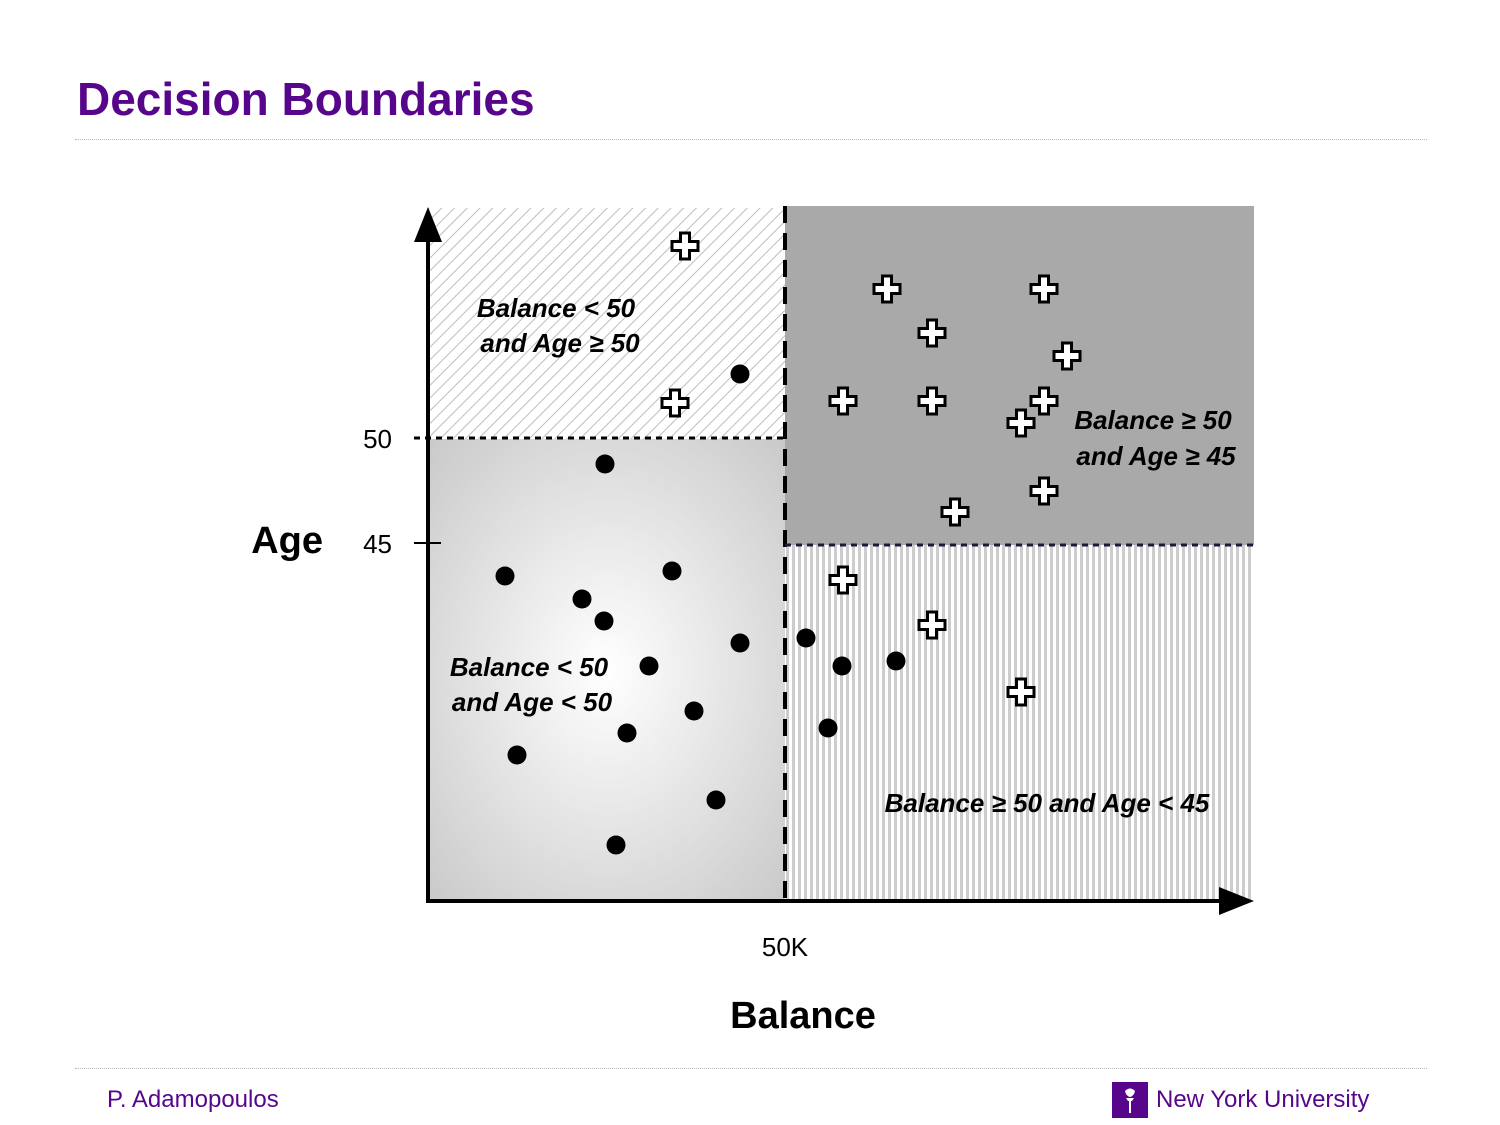 The height and width of the screenshot is (1125, 1500). I want to click on region-top-right, so click(1019, 375).